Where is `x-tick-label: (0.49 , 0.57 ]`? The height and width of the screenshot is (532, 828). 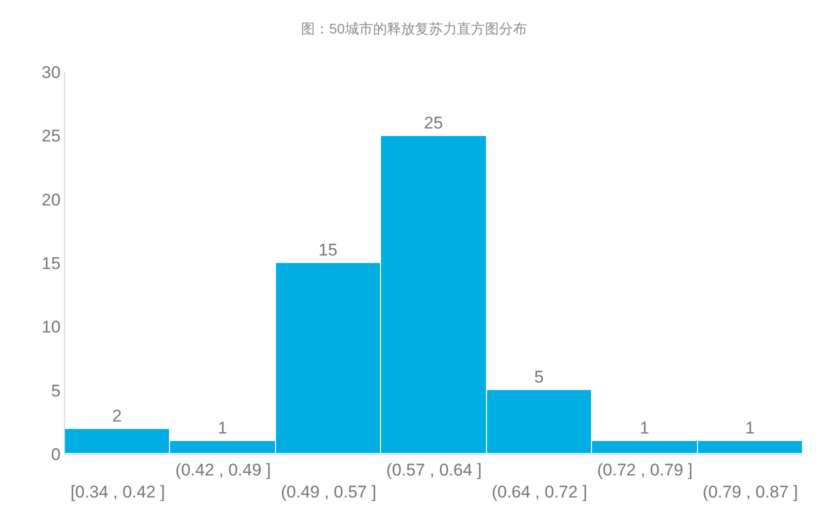
x-tick-label: (0.49 , 0.57 ] is located at coordinates (328, 492).